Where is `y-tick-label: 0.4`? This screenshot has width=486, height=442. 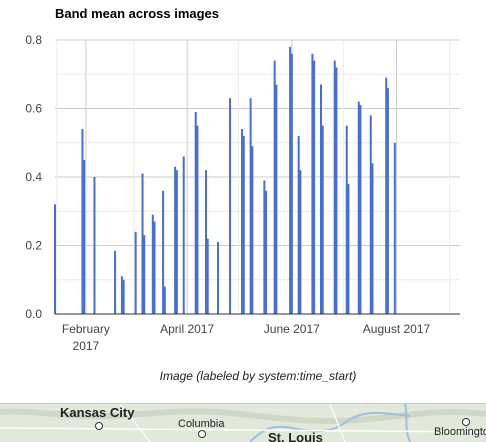
y-tick-label: 0.4 is located at coordinates (33, 177).